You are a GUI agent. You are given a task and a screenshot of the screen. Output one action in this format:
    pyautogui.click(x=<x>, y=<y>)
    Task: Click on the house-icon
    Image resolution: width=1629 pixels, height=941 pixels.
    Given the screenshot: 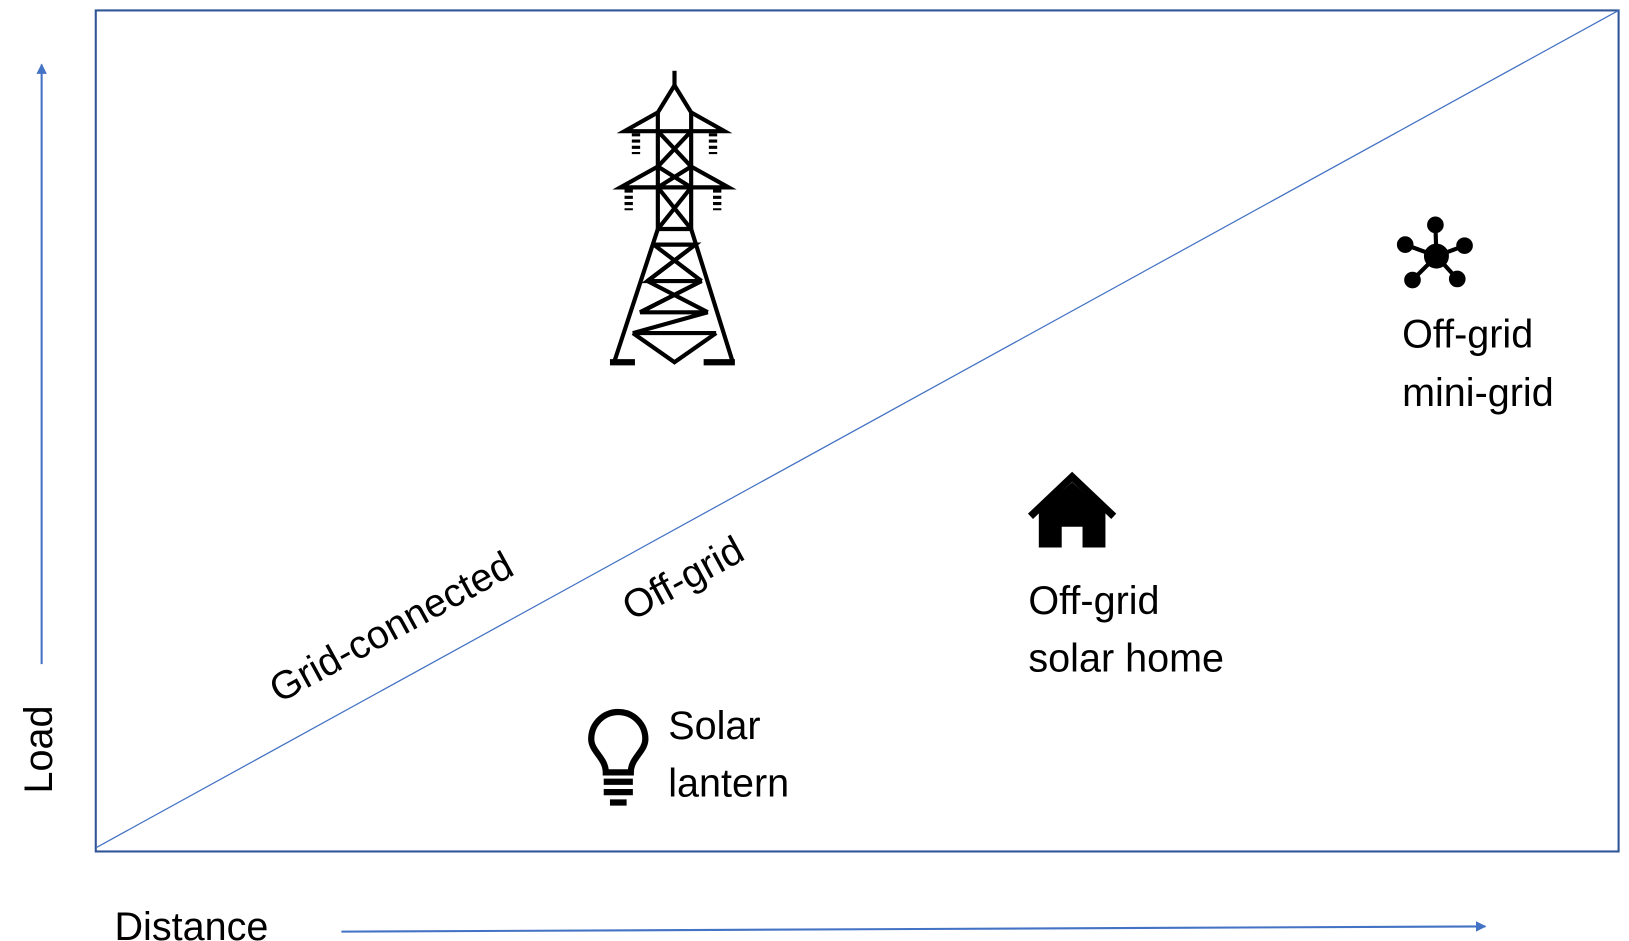 What is the action you would take?
    pyautogui.click(x=1072, y=509)
    